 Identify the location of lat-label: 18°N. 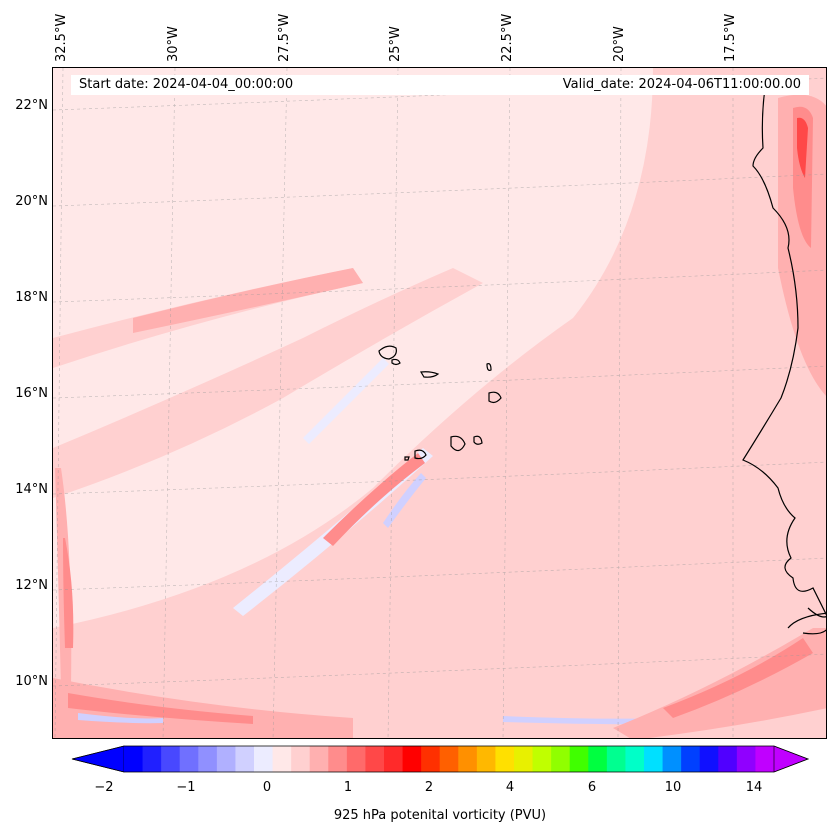
(31, 297).